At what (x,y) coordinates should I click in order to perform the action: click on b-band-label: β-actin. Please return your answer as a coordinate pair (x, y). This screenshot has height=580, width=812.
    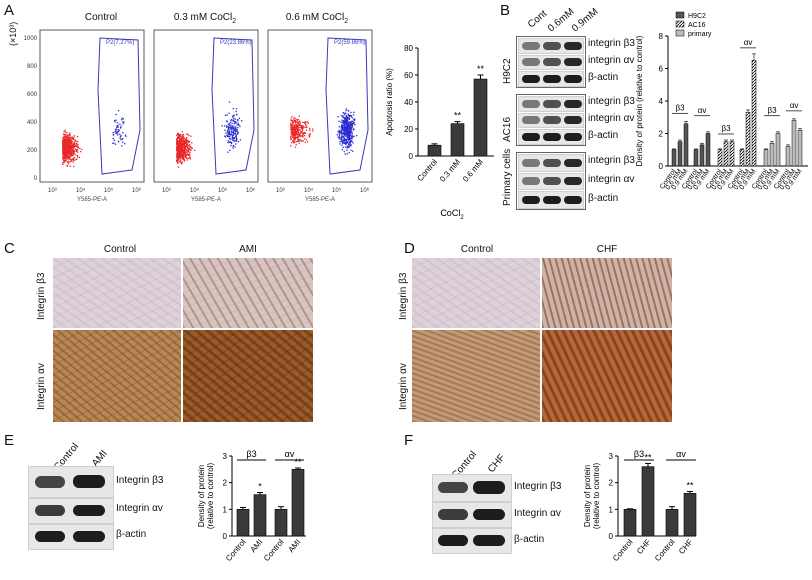
    Looking at the image, I should click on (603, 135).